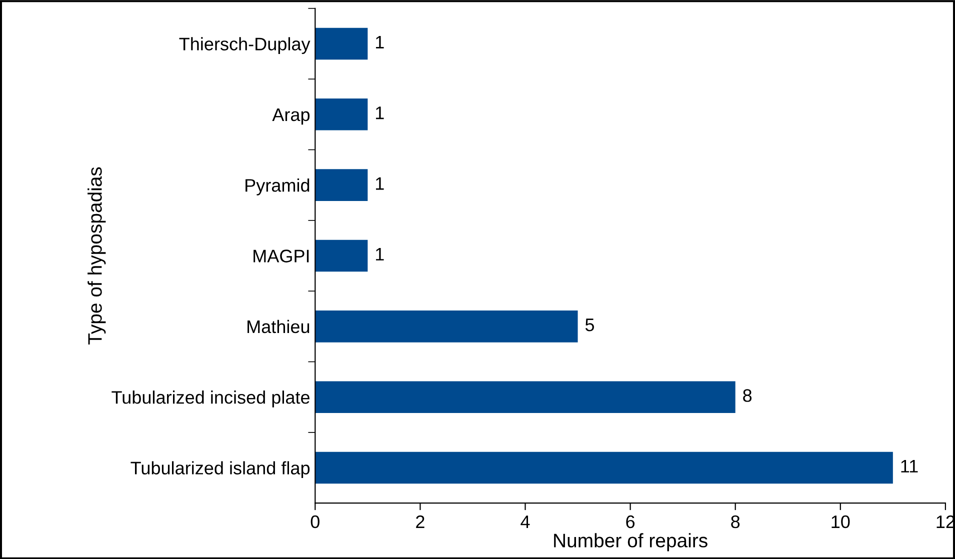 This screenshot has height=559, width=955. What do you see at coordinates (281, 256) in the screenshot?
I see `y-tick-label: MAGPI` at bounding box center [281, 256].